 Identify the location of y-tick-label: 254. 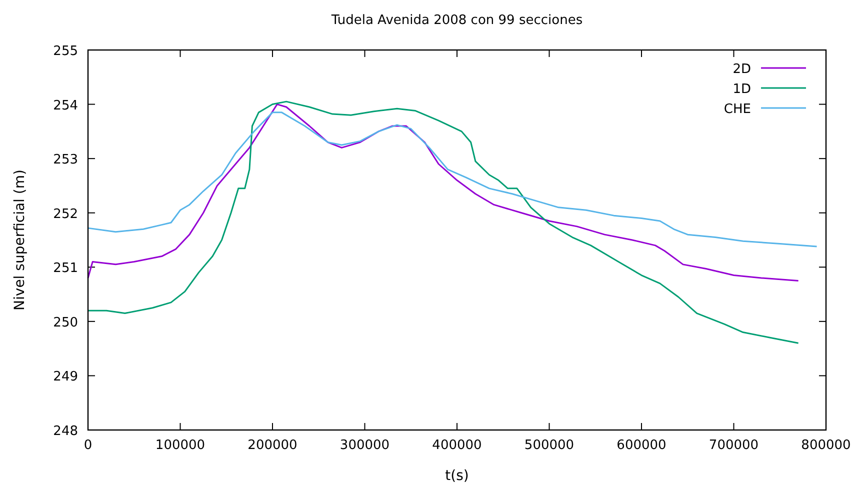
(65, 106).